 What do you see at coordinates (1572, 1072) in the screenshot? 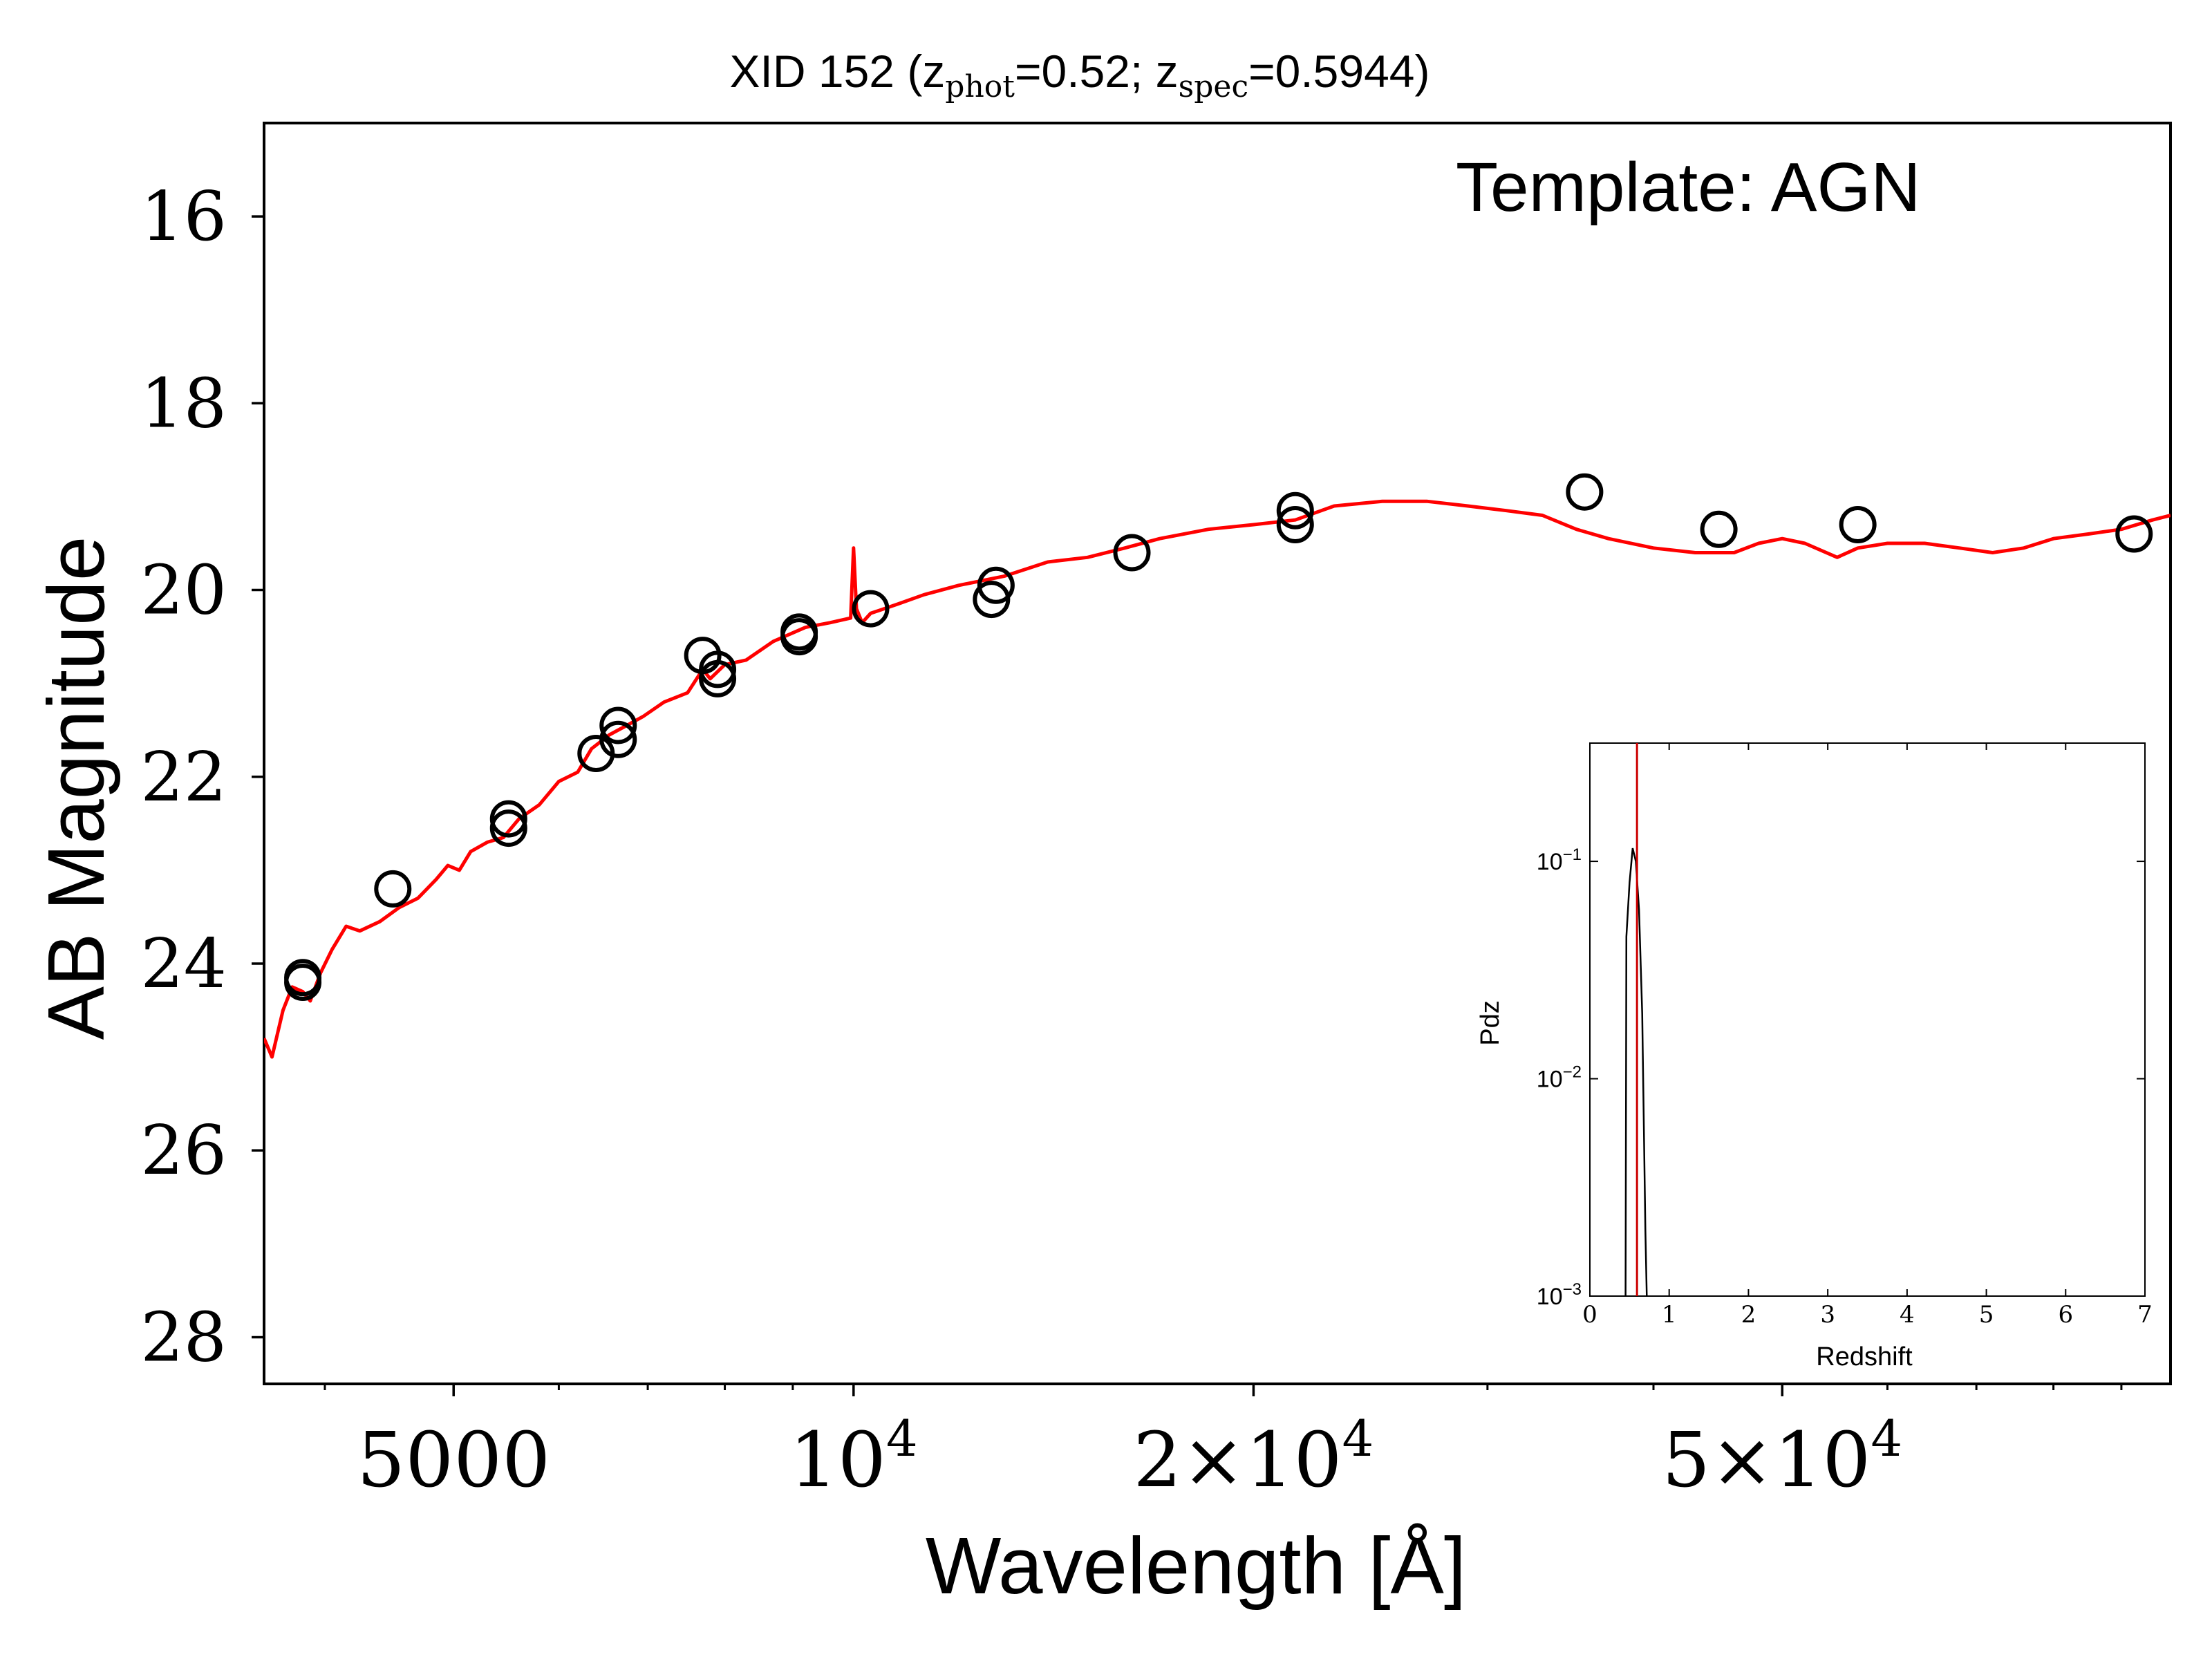
I see `inset-y-tick-exponent: −2` at bounding box center [1572, 1072].